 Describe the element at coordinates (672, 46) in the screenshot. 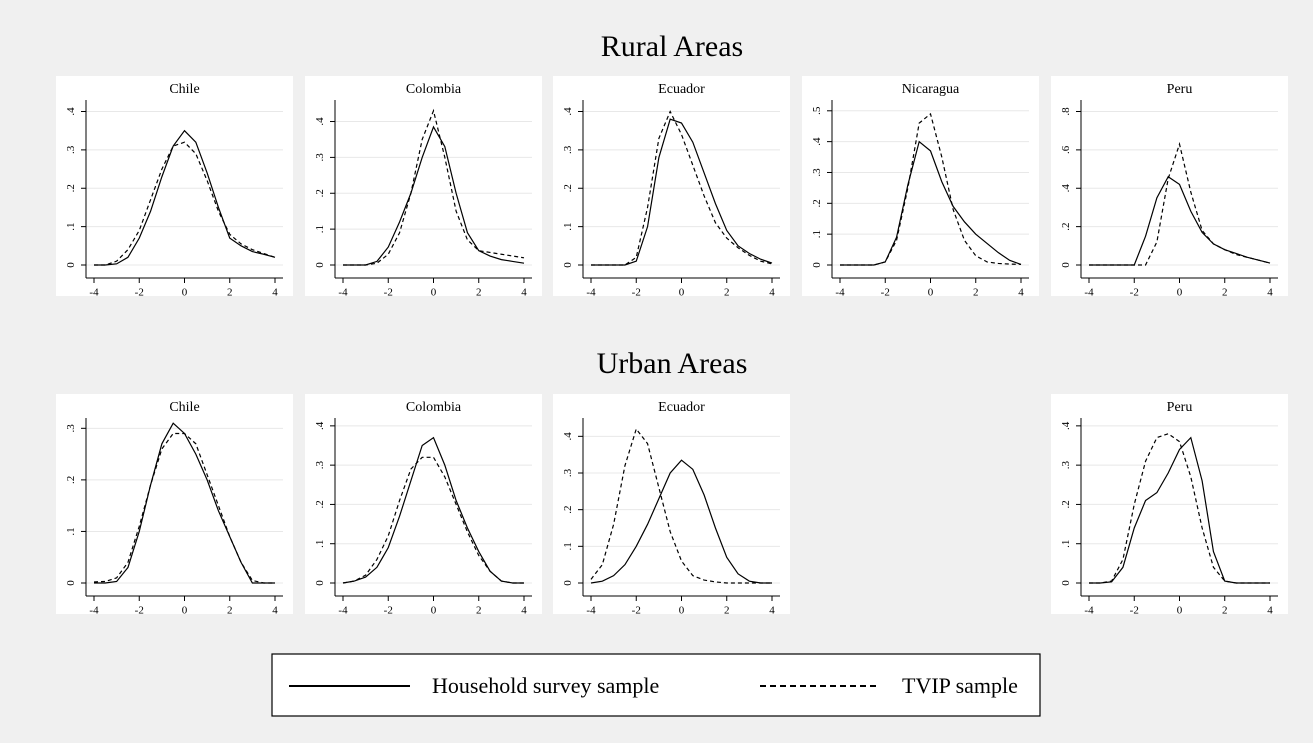

I see `section-title: Rural Areas` at that location.